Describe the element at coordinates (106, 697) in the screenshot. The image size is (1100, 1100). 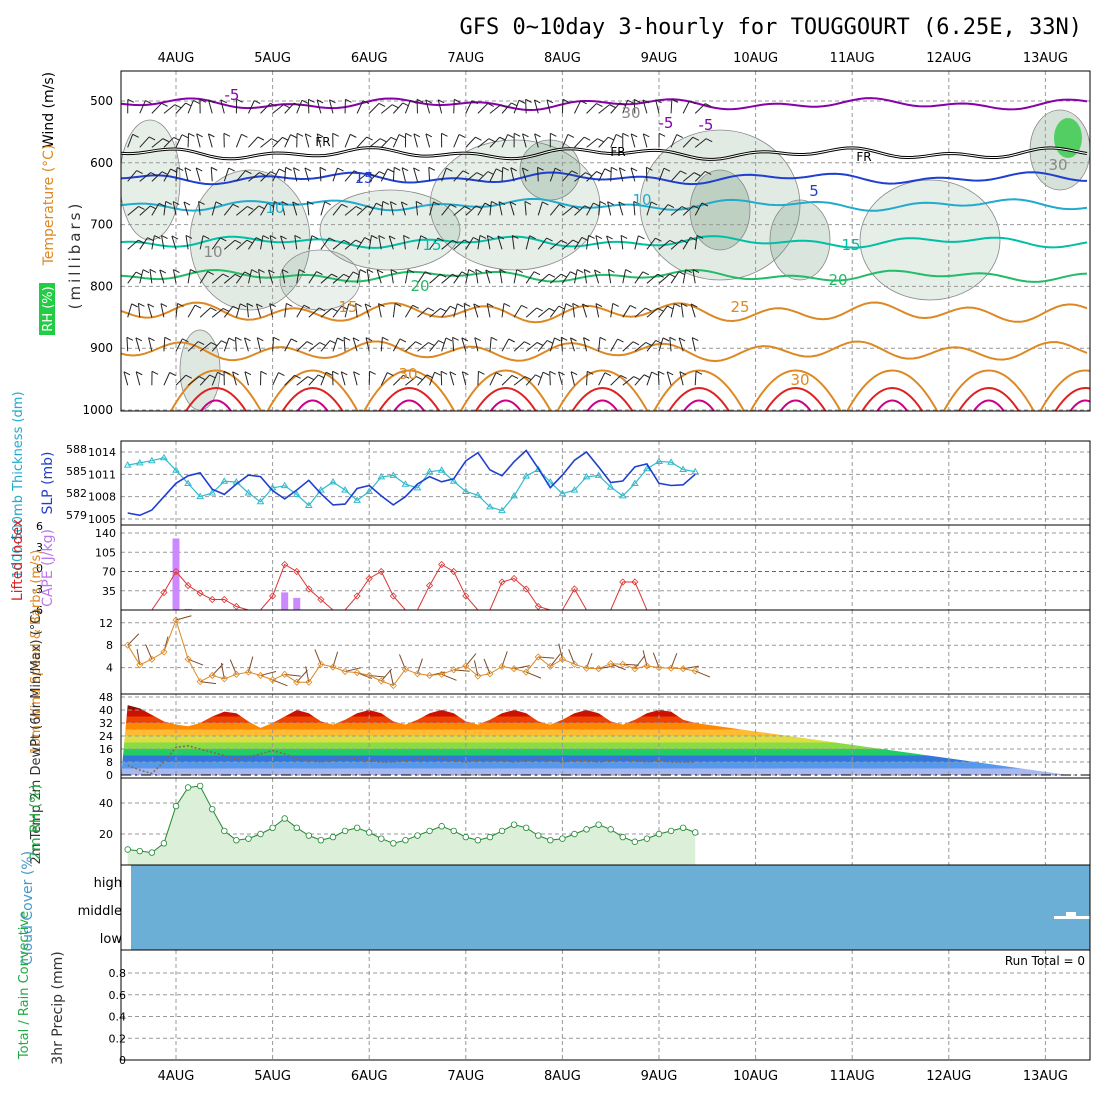
I see `temp-tick-label: 48` at that location.